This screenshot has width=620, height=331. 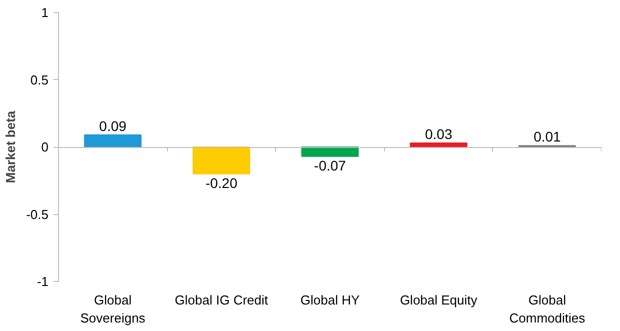 I want to click on y-tick-label: -0.5, so click(x=37, y=214).